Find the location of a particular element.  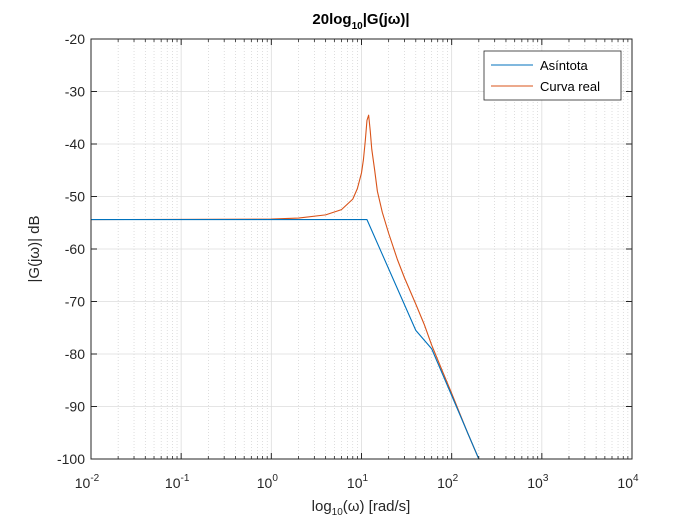

x-tick-label: 10¹ is located at coordinates (358, 482).